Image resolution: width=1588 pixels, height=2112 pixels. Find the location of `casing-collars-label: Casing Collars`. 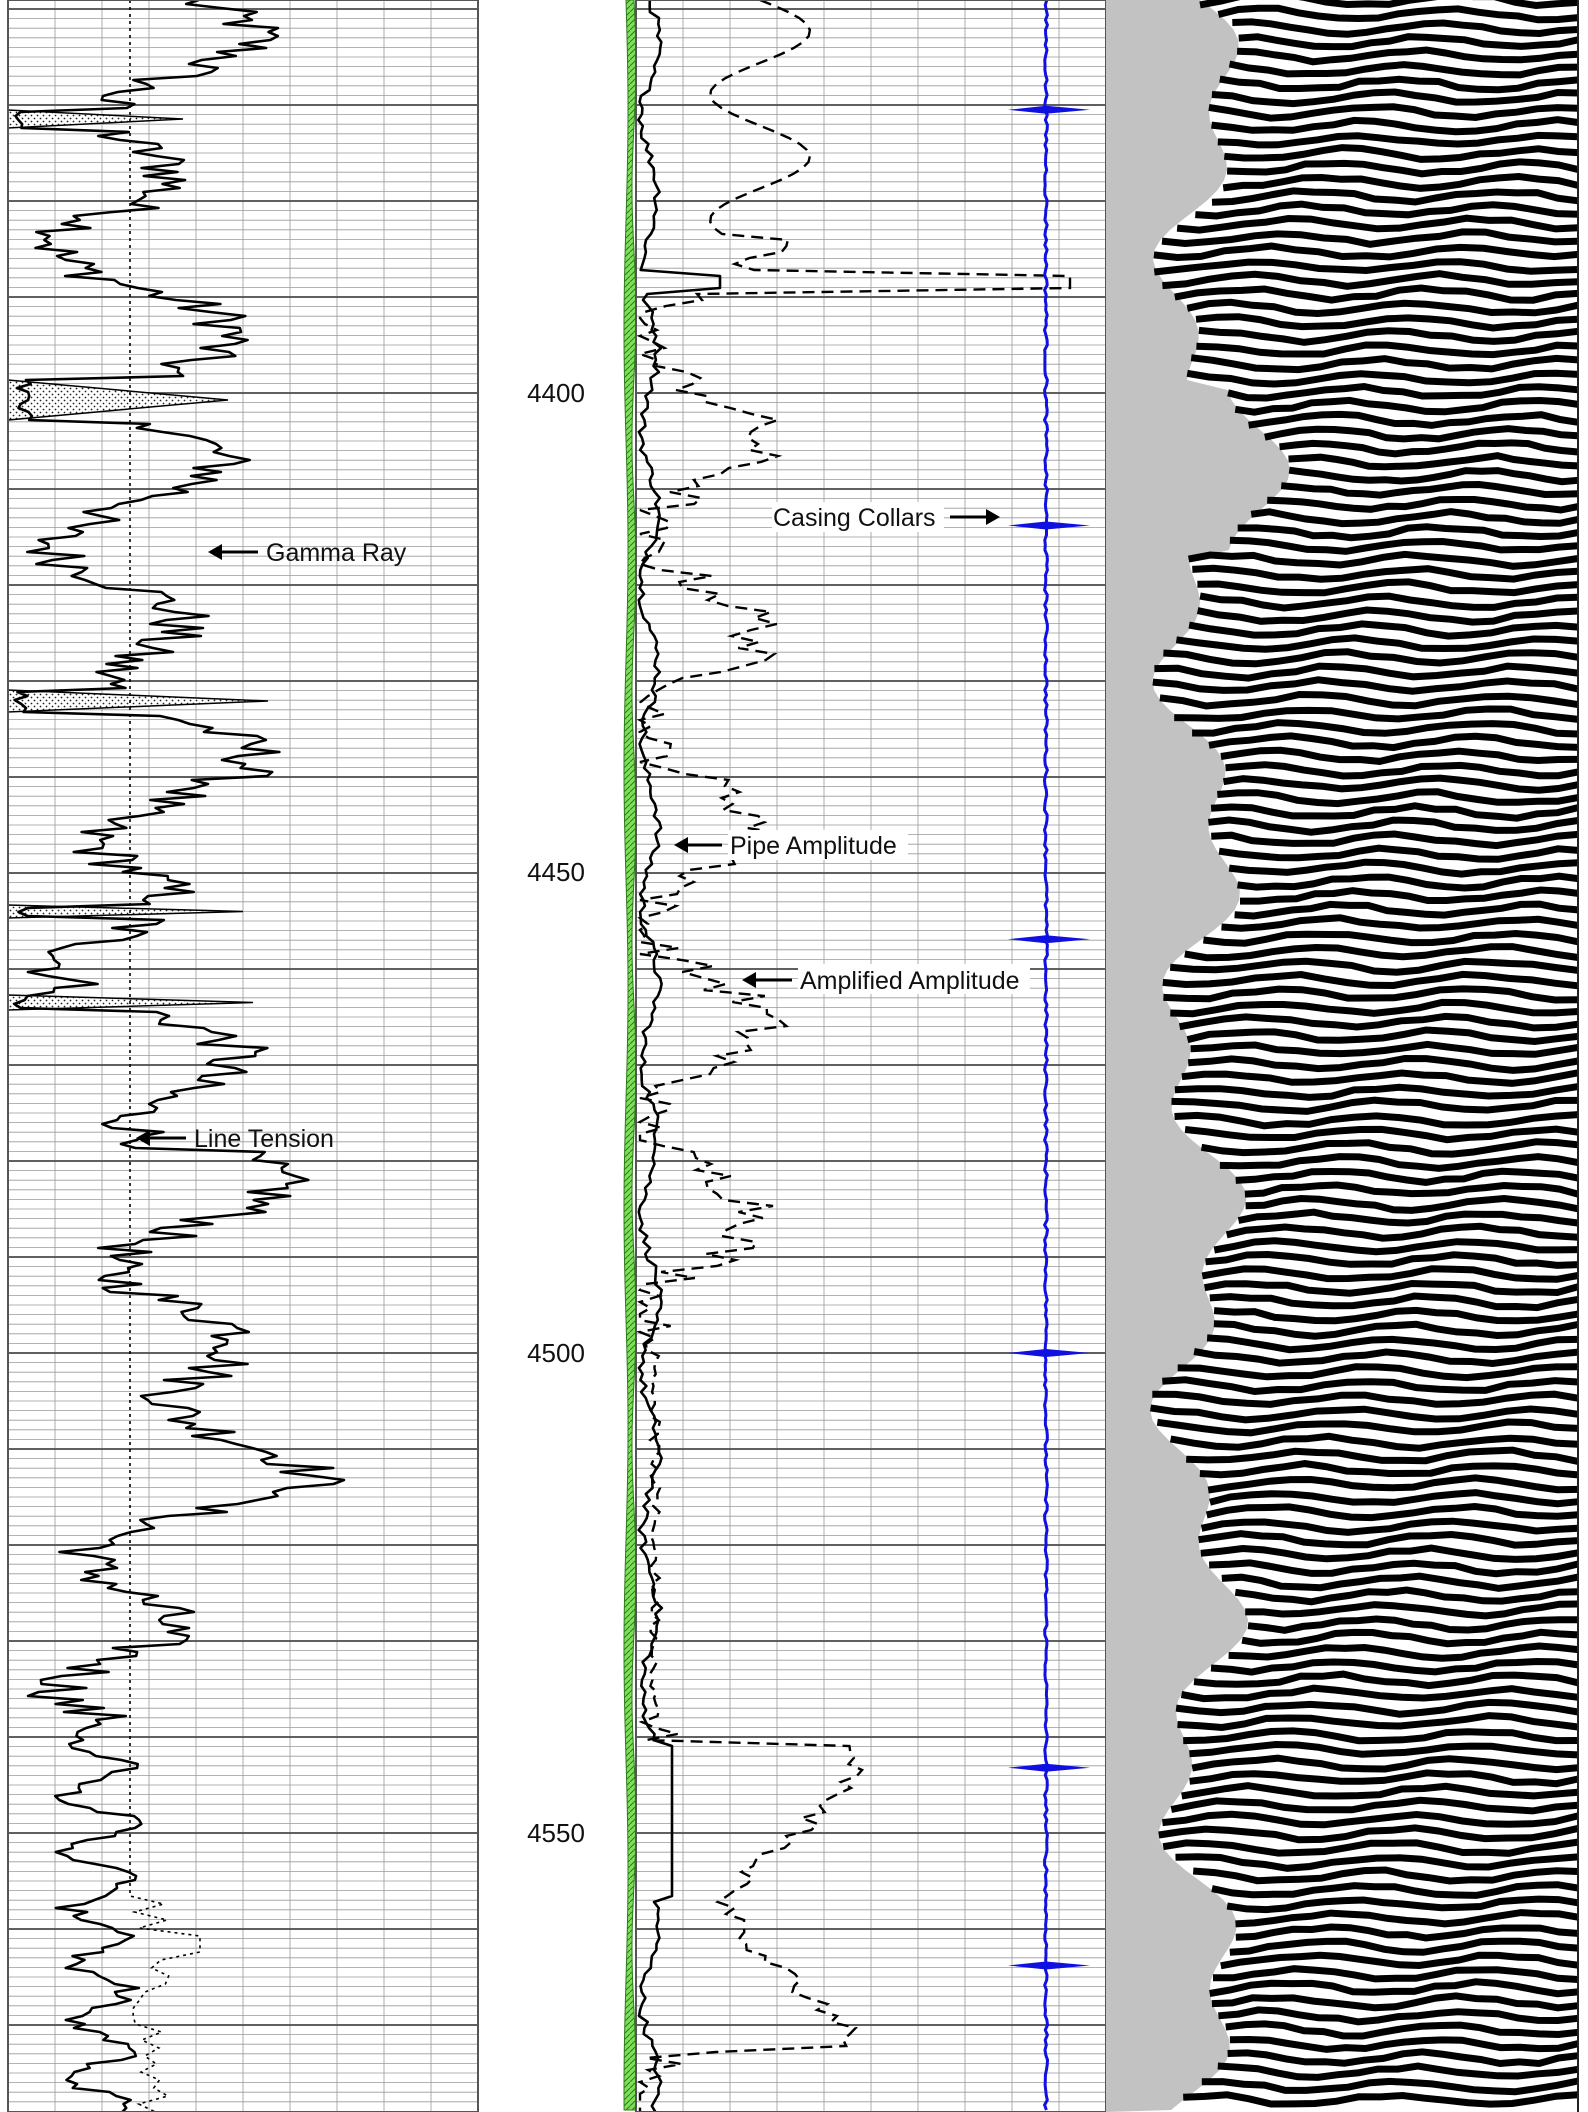

casing-collars-label: Casing Collars is located at coordinates (854, 518).